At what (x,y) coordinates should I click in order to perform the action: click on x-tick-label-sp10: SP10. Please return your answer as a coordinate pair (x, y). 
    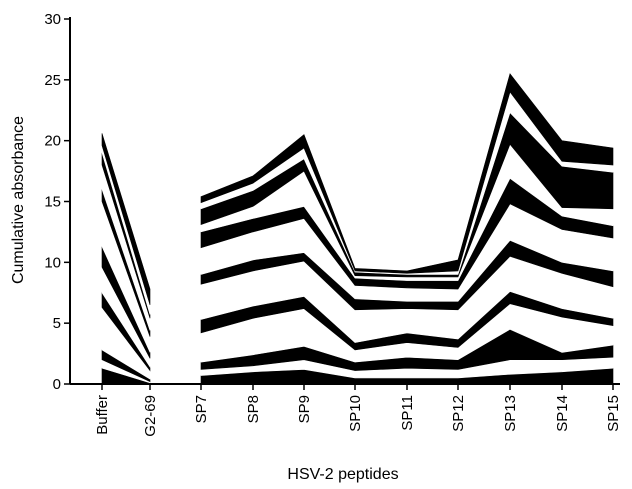
    Looking at the image, I should click on (355, 413).